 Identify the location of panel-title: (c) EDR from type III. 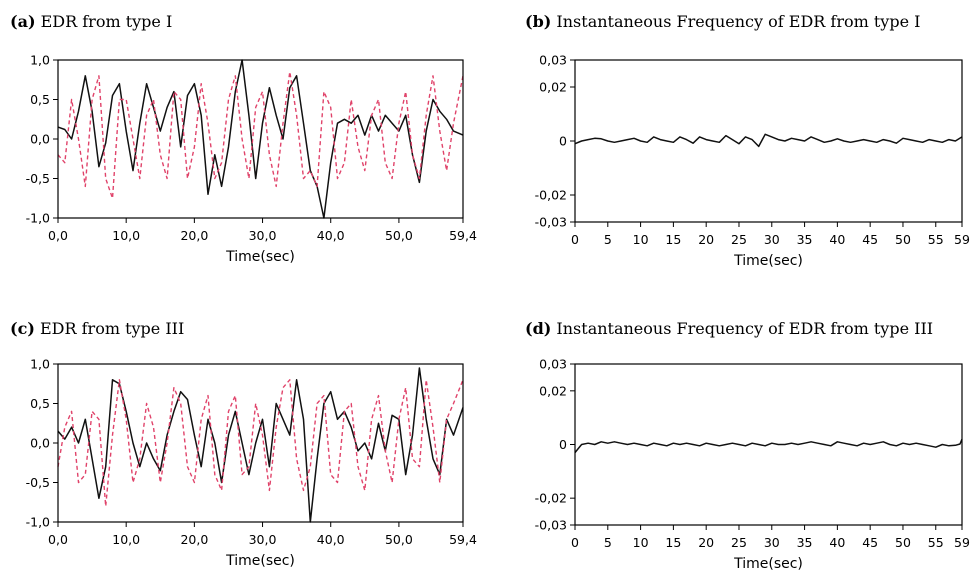
(97, 328).